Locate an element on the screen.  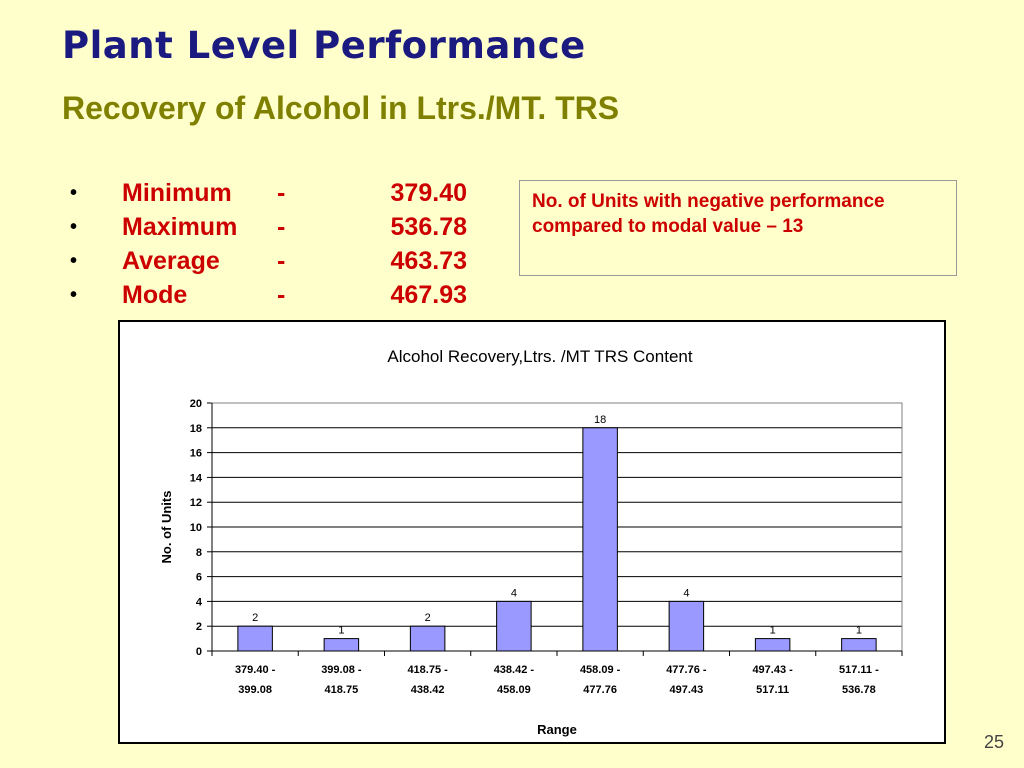
y-tick-label: 16 is located at coordinates (196, 454).